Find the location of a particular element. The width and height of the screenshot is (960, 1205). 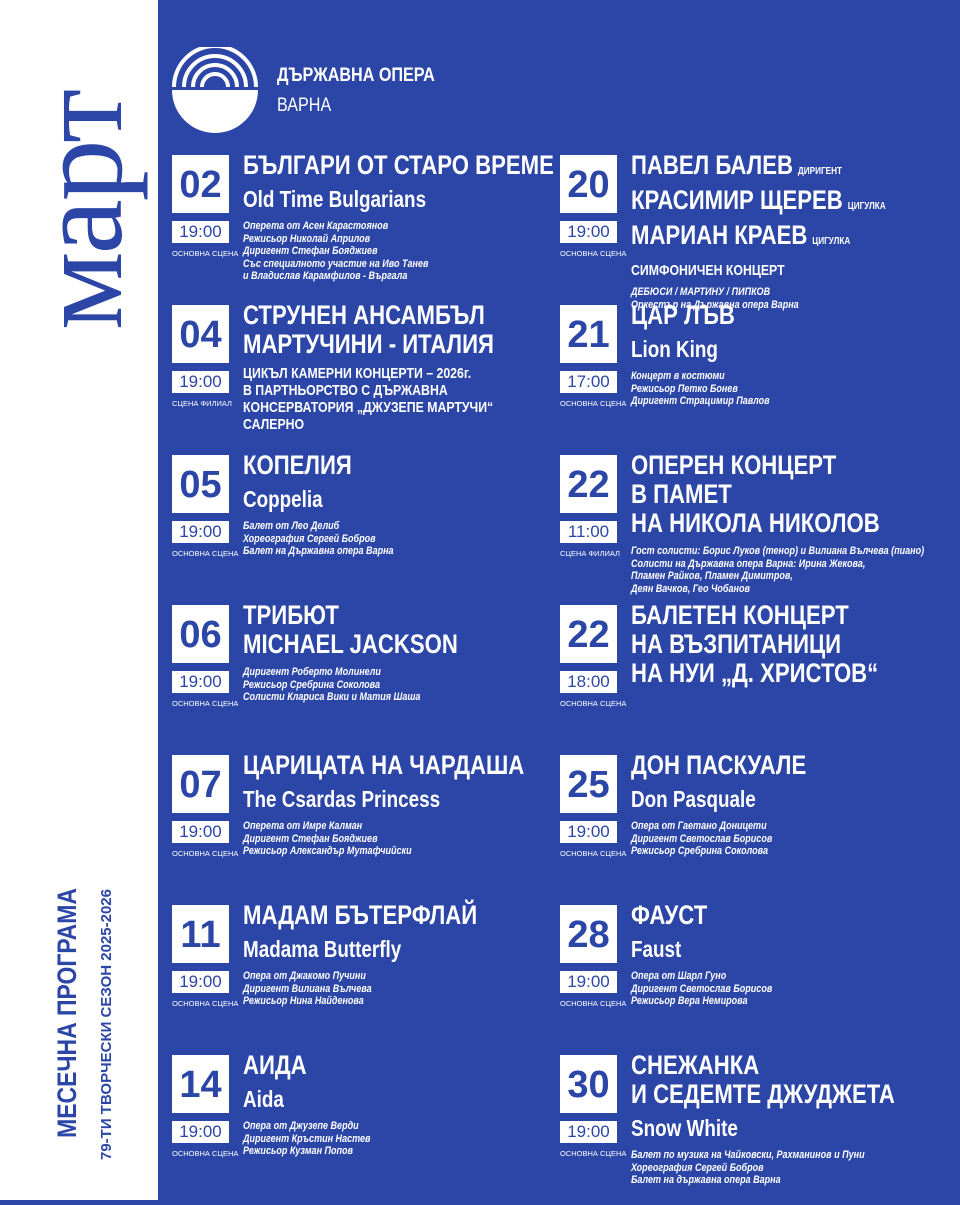

event-title: КРАСИМИР ЩЕРЕВ ЦИГУЛКА is located at coordinates (791, 203).